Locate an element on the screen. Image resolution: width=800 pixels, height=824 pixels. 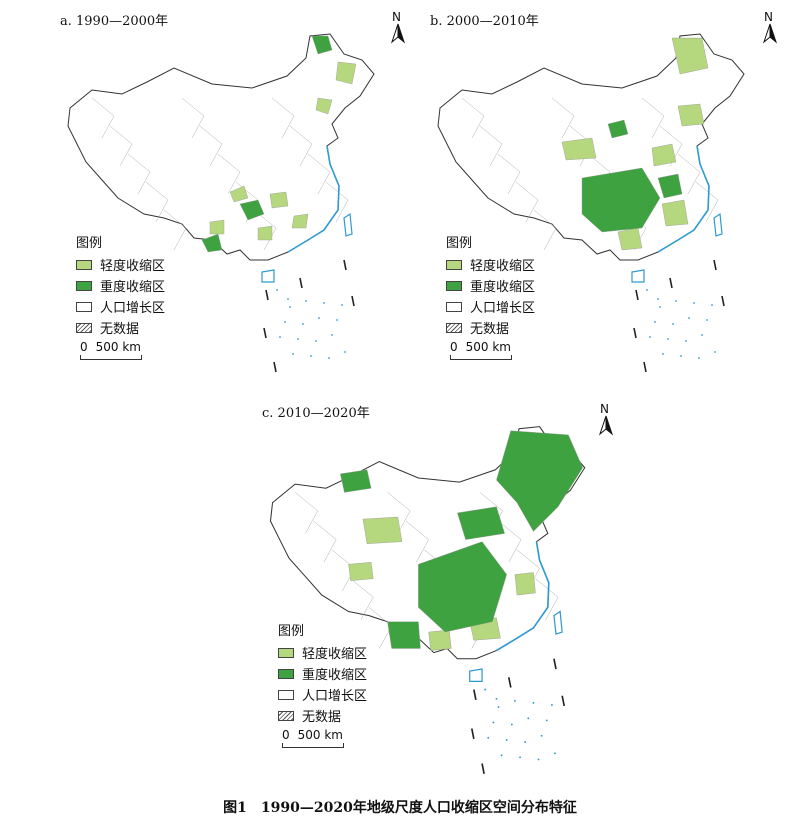
panel-title: b. 2000—2010年 is located at coordinates (484, 21).